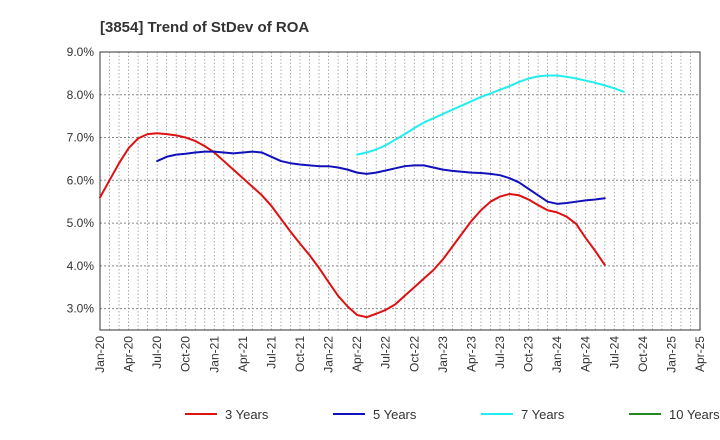  What do you see at coordinates (243, 354) in the screenshot?
I see `x-tick-label: Apr-21` at bounding box center [243, 354].